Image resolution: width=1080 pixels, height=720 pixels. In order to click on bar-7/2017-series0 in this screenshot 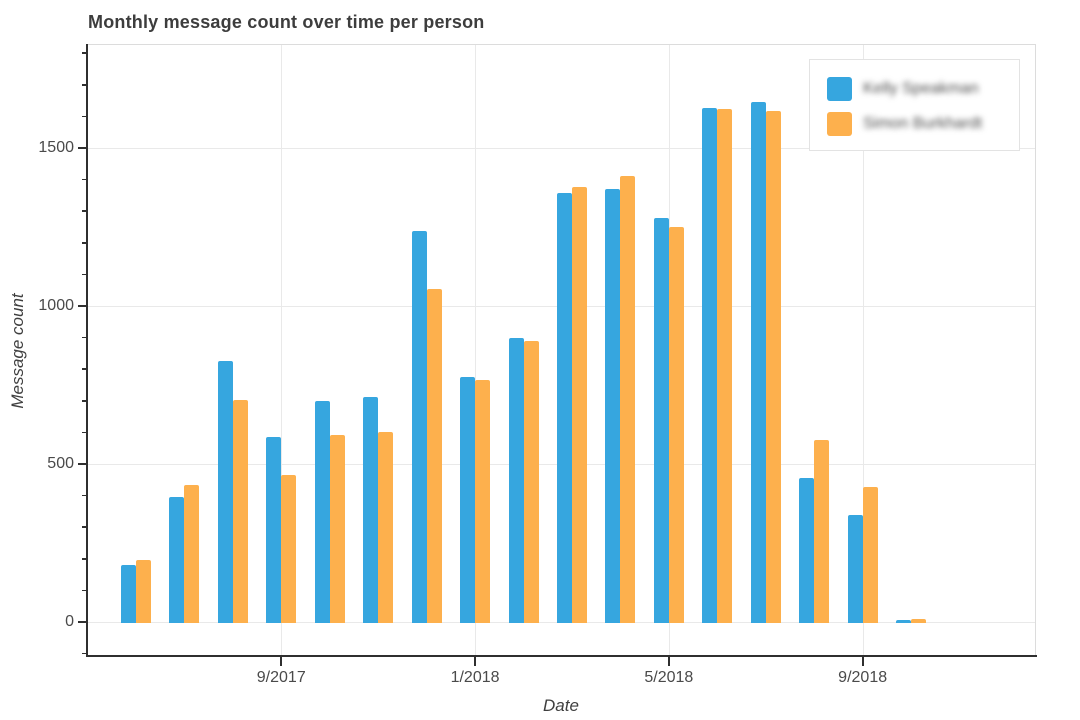, I will do `click(177, 559)`.